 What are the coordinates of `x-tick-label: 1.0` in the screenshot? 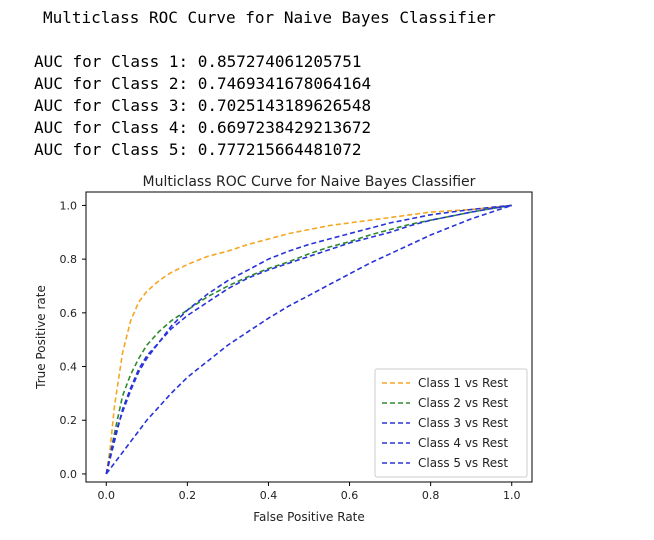 It's located at (512, 495).